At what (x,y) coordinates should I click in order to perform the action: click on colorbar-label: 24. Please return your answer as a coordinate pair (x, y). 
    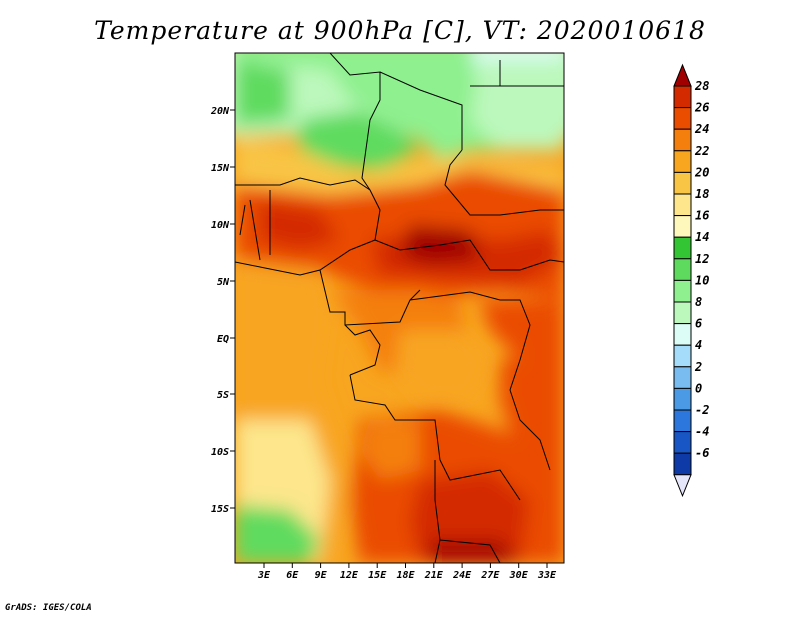
    Looking at the image, I should click on (701, 129).